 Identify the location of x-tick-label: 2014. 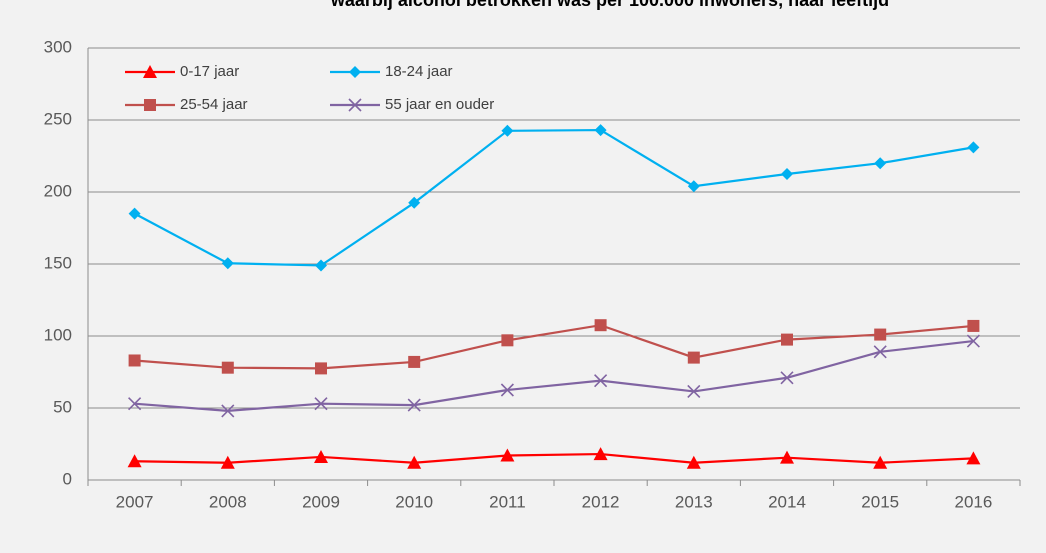
(787, 501).